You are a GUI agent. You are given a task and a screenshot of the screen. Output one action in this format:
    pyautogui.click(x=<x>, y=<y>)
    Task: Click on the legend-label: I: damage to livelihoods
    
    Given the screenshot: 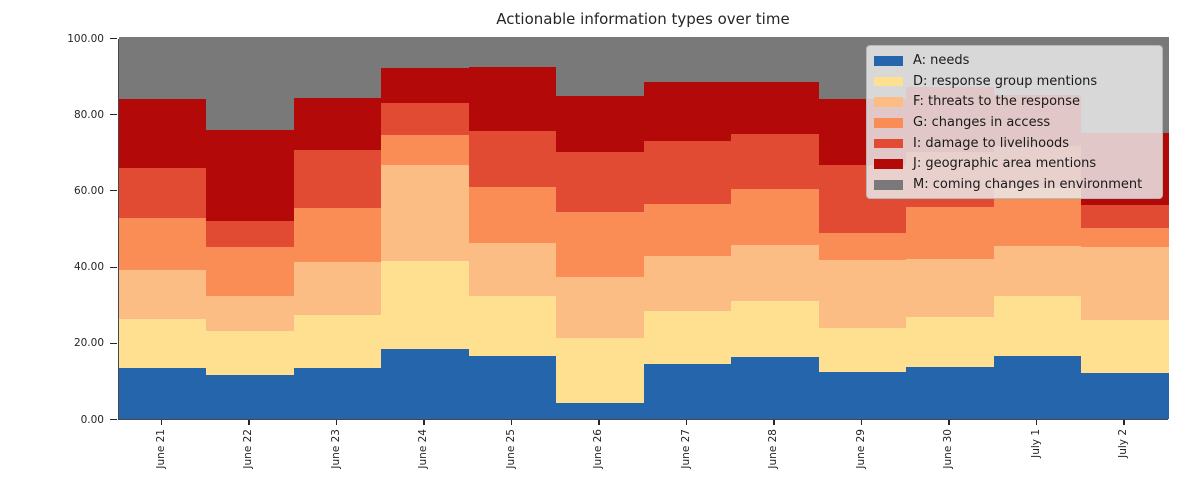 What is the action you would take?
    pyautogui.click(x=991, y=143)
    